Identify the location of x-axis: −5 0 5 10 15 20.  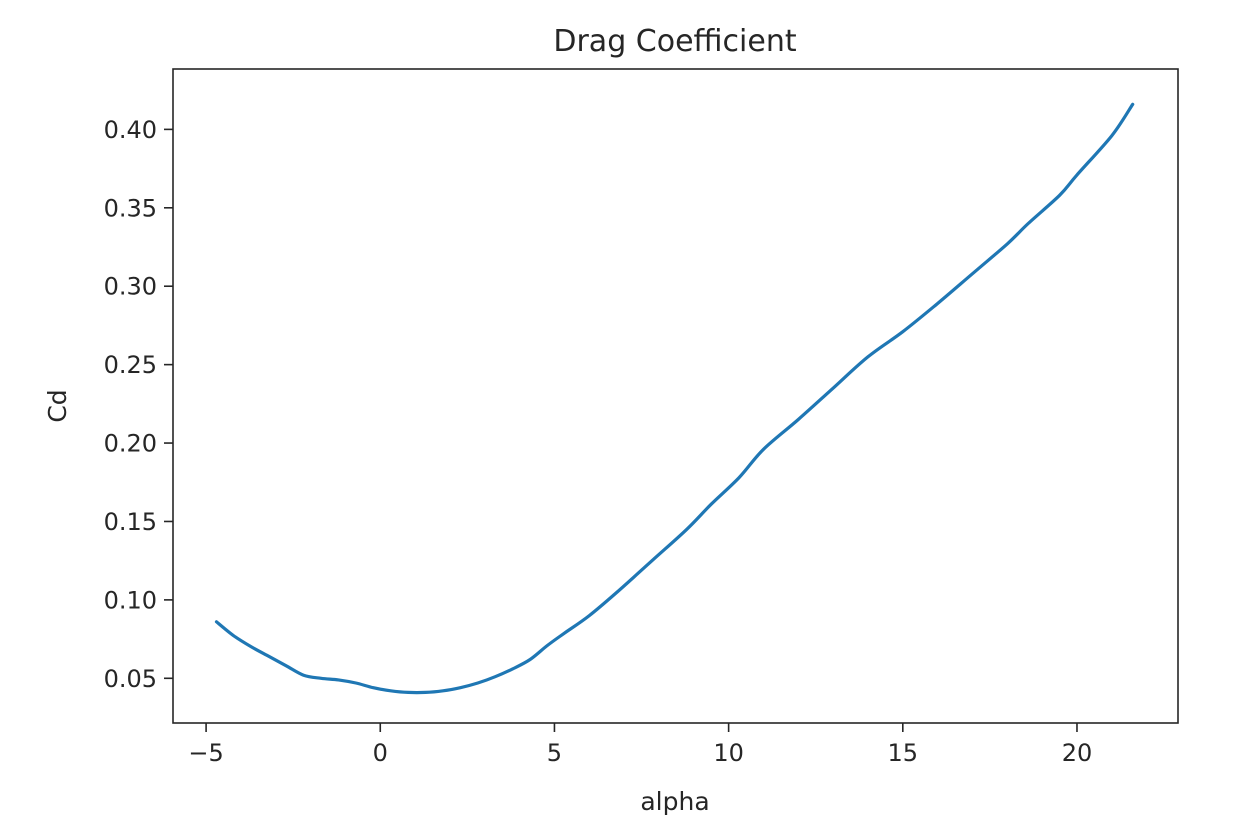
(640, 745).